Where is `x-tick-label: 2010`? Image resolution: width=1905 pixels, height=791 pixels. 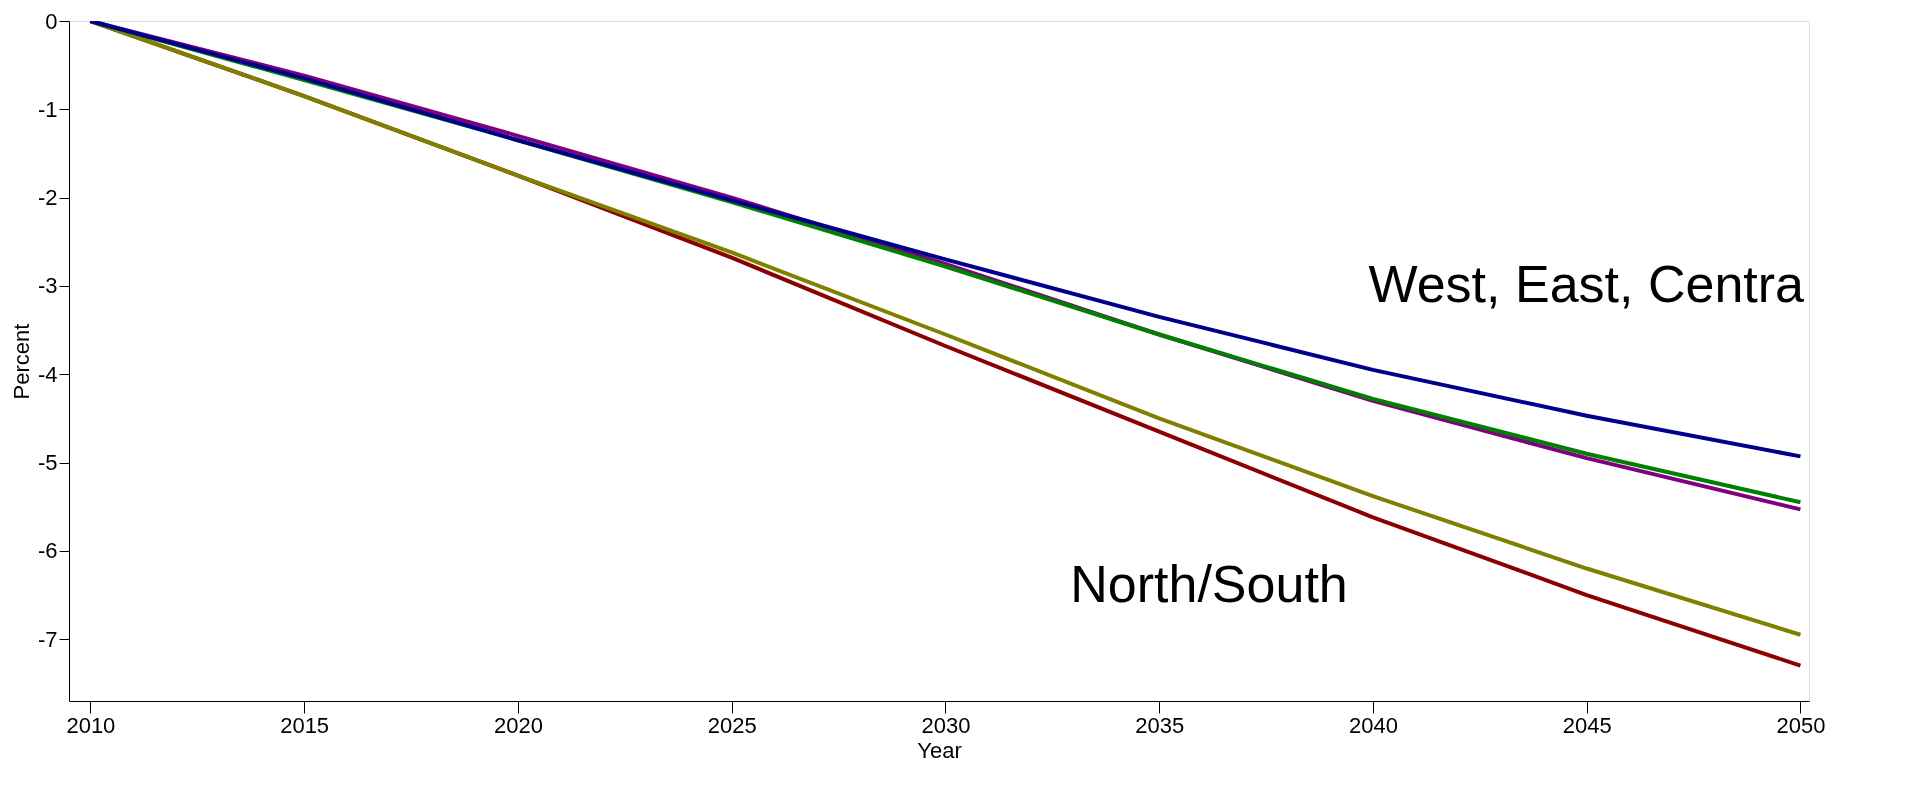
x-tick-label: 2010 is located at coordinates (91, 725).